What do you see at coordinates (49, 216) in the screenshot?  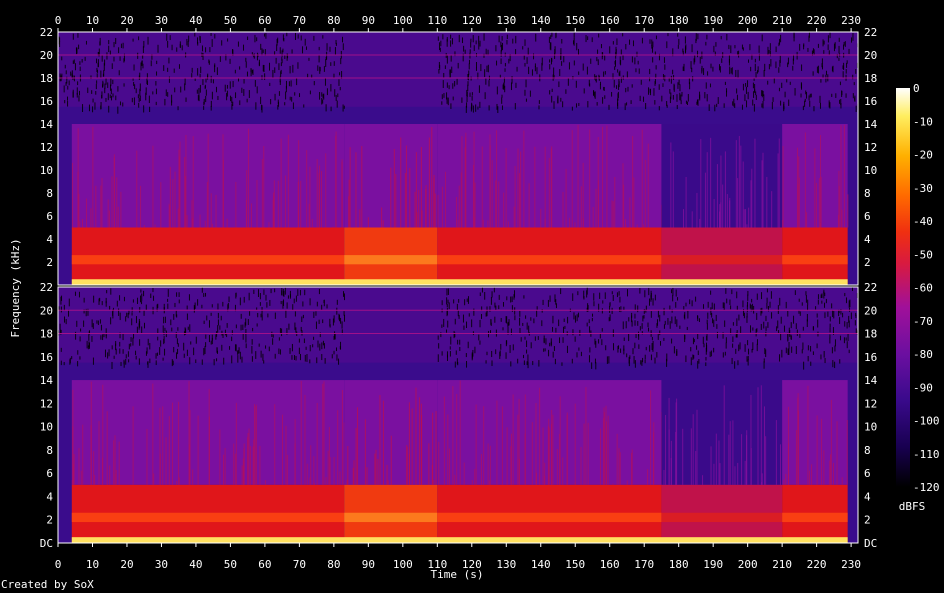 I see `y-tick-label-left: 6` at bounding box center [49, 216].